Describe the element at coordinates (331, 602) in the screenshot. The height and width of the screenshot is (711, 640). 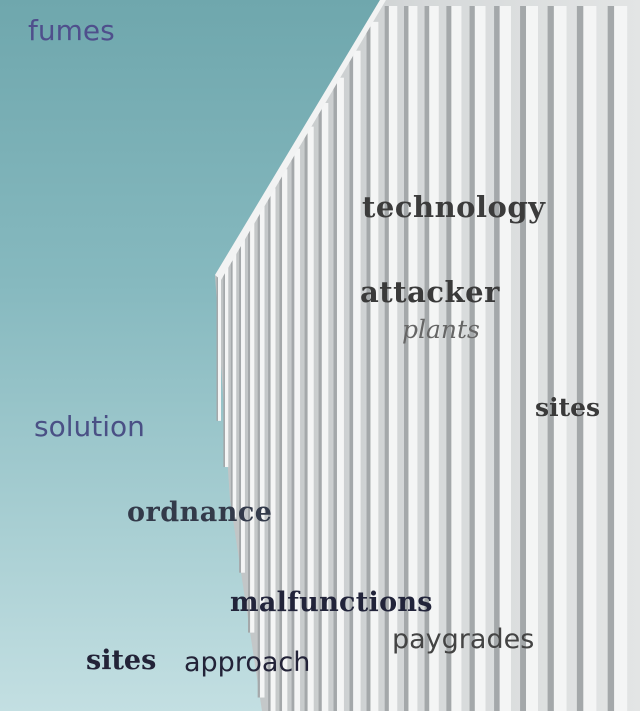
I see `word-malfunctions: malfunctions` at that location.